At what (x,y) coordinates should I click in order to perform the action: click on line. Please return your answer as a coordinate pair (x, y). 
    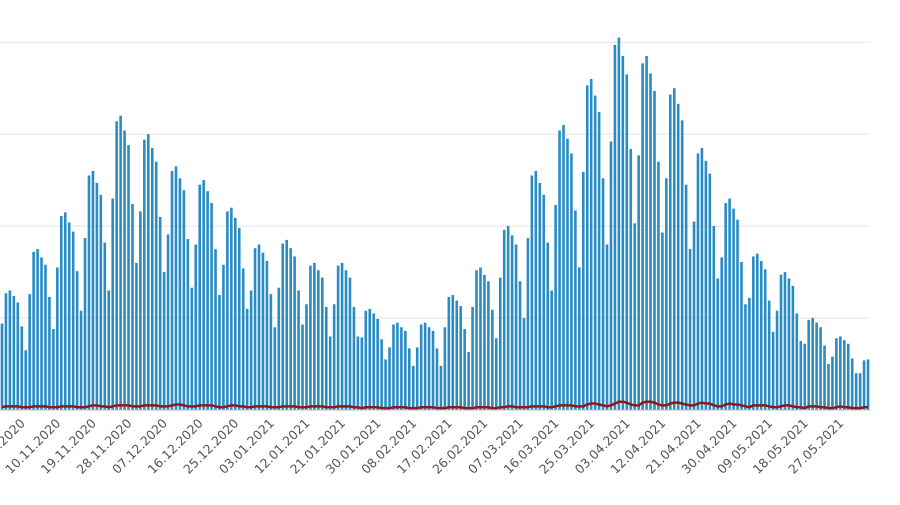
    Looking at the image, I should click on (435, 405).